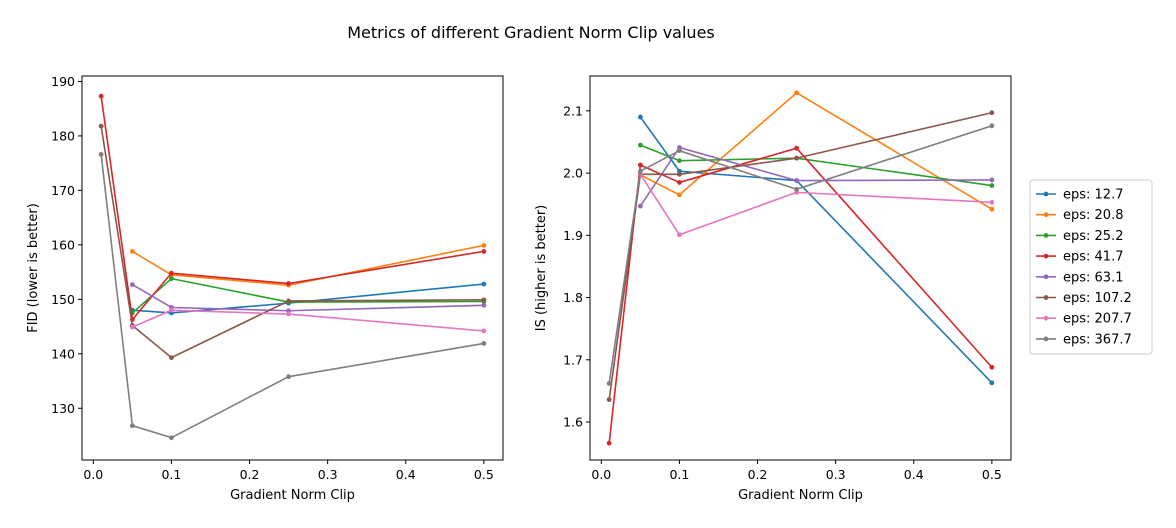 The width and height of the screenshot is (1176, 528). Describe the element at coordinates (63, 353) in the screenshot. I see `y-tick-label: 140` at that location.